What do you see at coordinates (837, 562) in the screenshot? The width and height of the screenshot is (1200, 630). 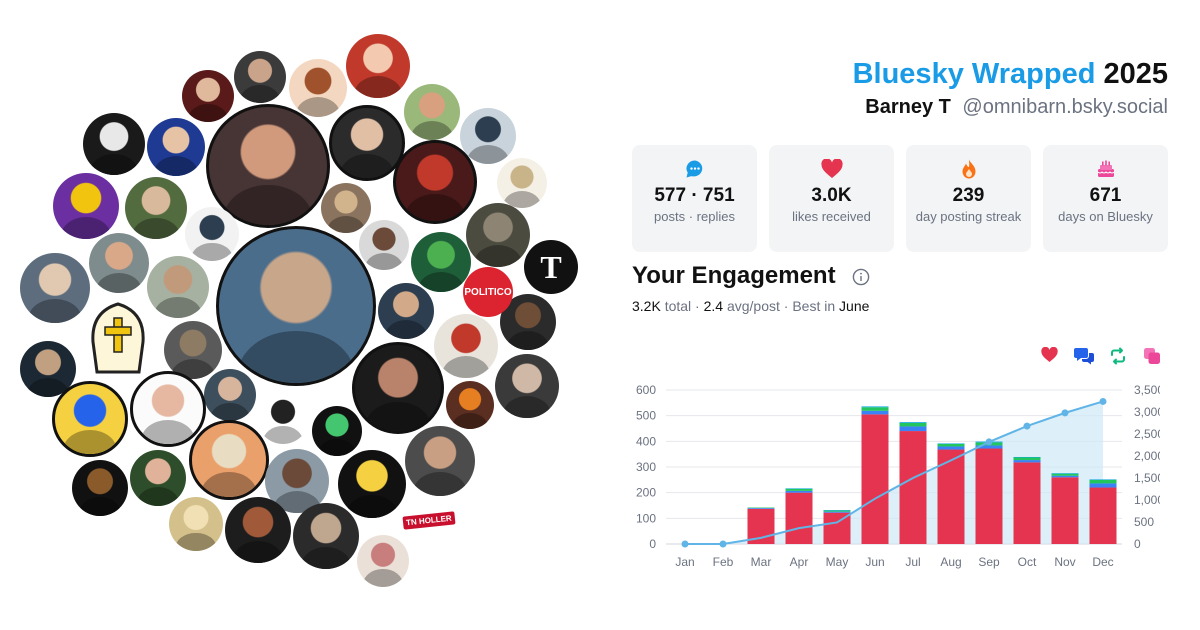 I see `x-axis-tick: May` at bounding box center [837, 562].